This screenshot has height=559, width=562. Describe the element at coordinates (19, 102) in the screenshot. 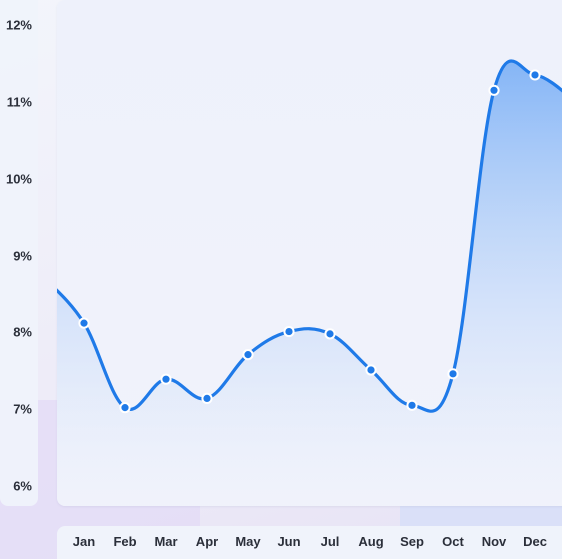

I see `y-tick-label: 11%` at that location.